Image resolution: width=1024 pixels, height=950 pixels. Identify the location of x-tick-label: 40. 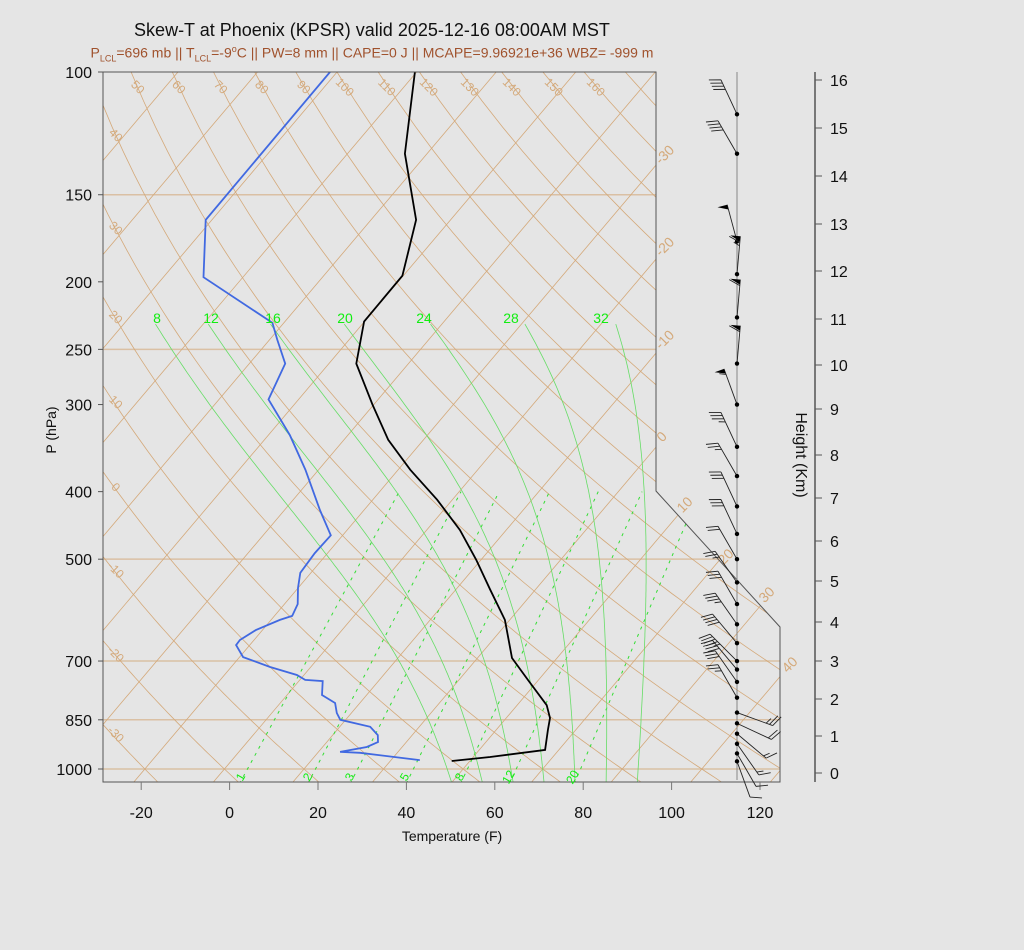
(407, 813).